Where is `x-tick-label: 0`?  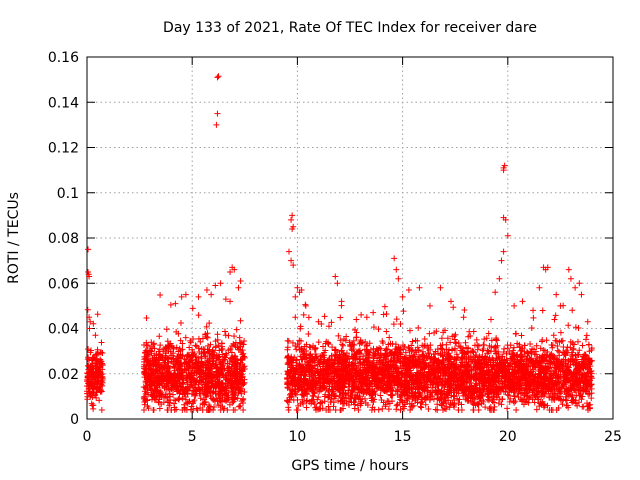 x-tick-label: 0 is located at coordinates (87, 437).